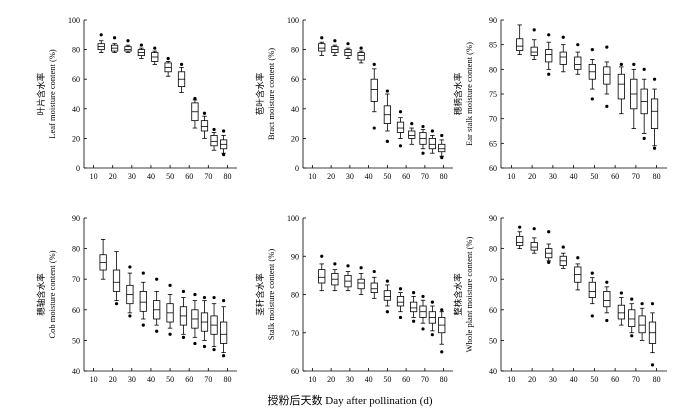 The image size is (700, 411). What do you see at coordinates (331, 176) in the screenshot?
I see `x-tick-label: 20` at bounding box center [331, 176].